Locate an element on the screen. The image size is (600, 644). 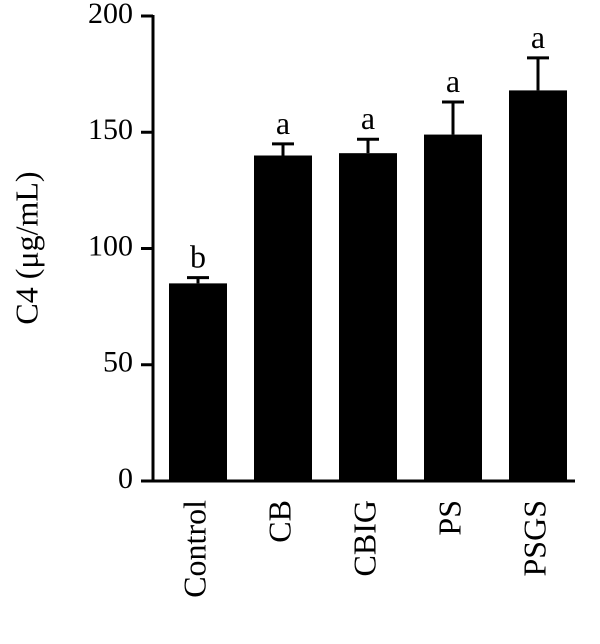
x-tick-label: PSGS is located at coordinates (534, 538).